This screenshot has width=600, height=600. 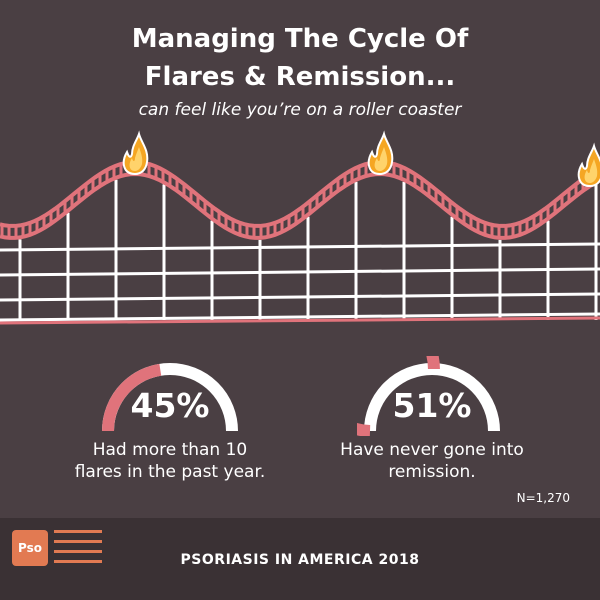 I want to click on stat-label-remission: Have never gone into remission., so click(x=432, y=461).